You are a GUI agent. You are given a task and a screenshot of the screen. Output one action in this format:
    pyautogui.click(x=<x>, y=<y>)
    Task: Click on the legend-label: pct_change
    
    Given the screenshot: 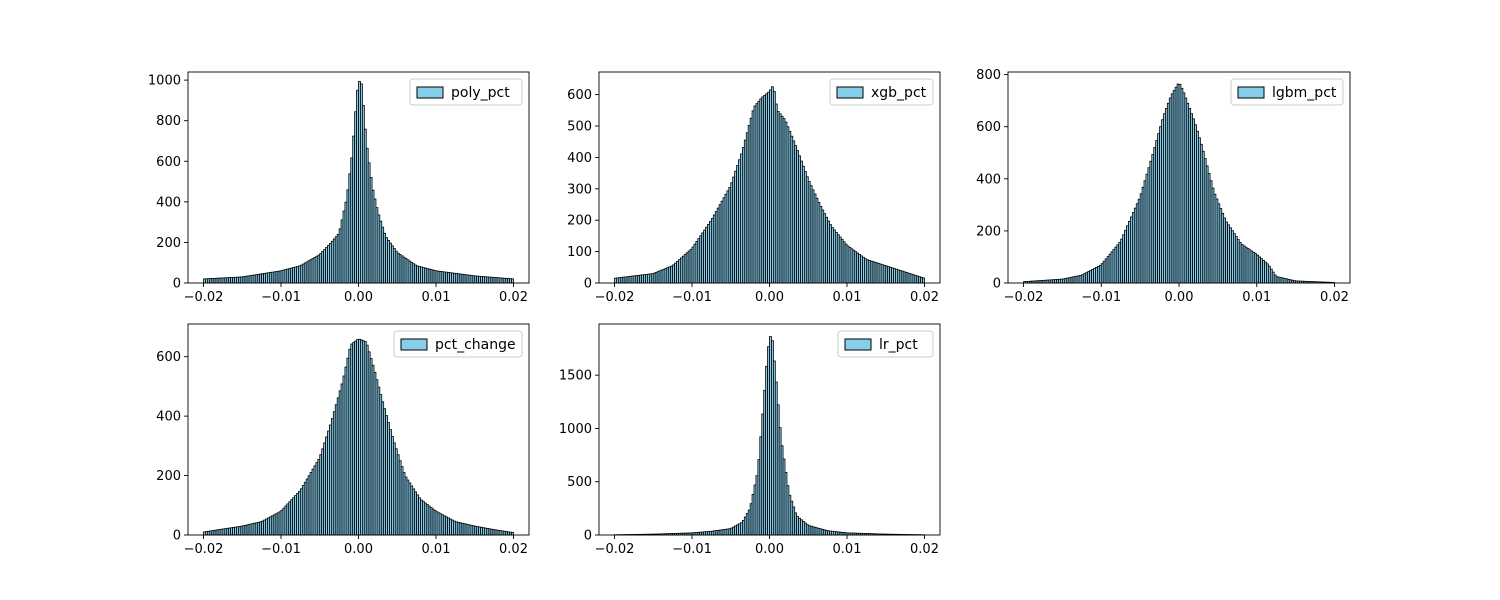 What is the action you would take?
    pyautogui.click(x=475, y=345)
    